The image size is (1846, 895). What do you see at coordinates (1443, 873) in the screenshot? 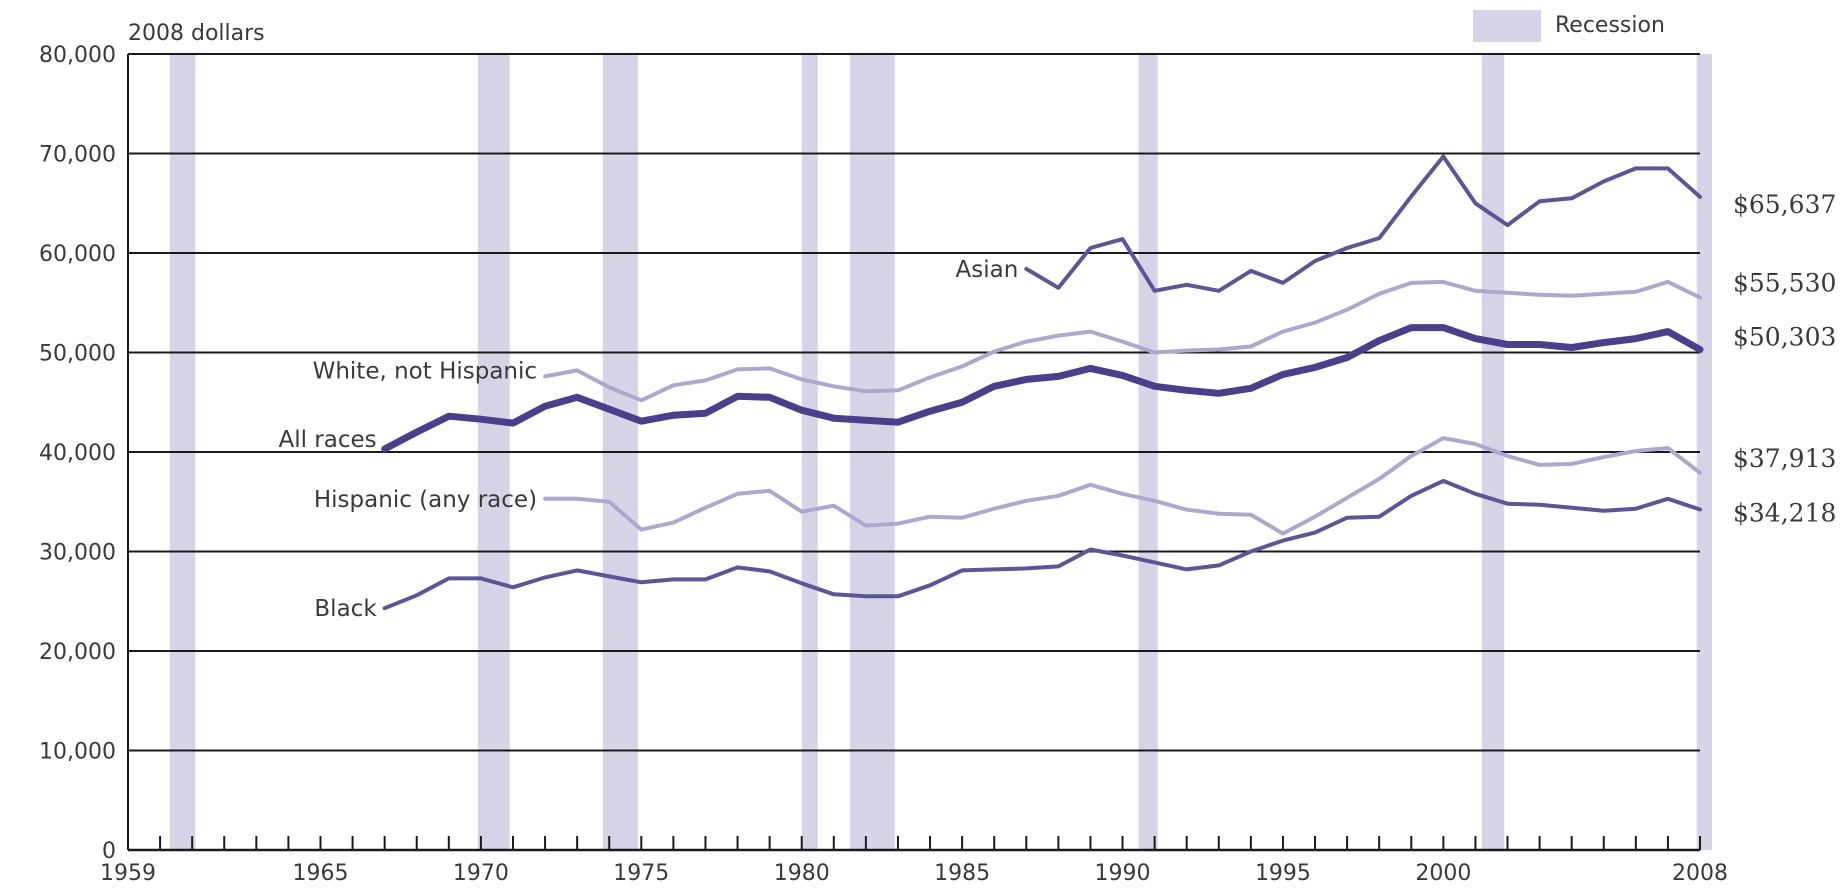
I see `x-tick-label: 2000` at bounding box center [1443, 873].